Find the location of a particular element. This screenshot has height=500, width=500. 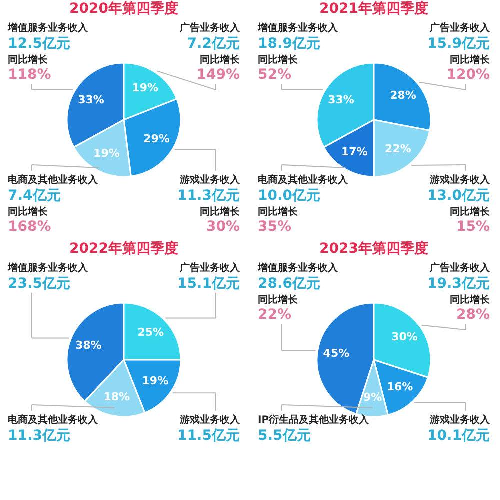

text: 18.9亿元 is located at coordinates (289, 44).